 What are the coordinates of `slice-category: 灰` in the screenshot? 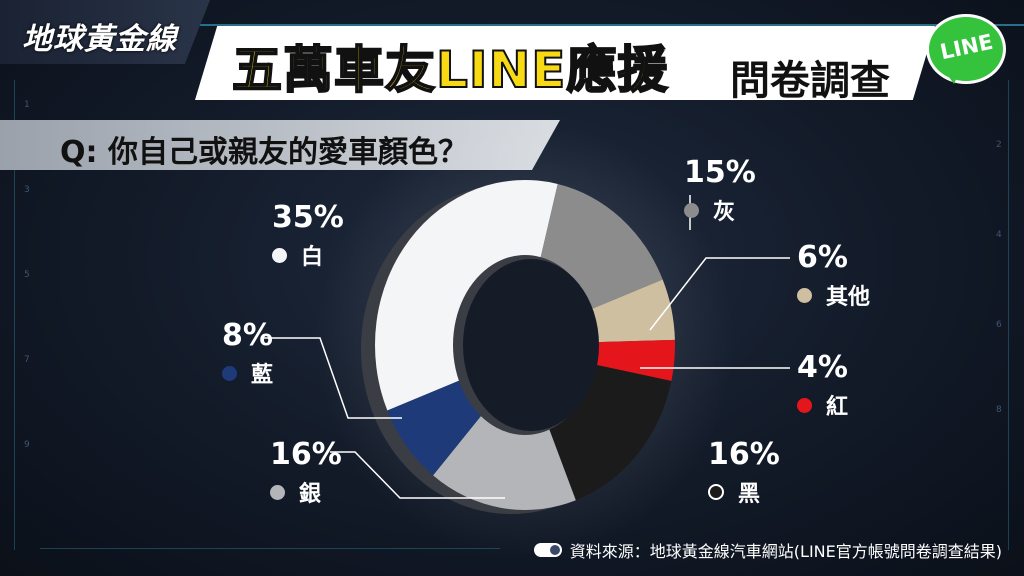 It's located at (724, 212).